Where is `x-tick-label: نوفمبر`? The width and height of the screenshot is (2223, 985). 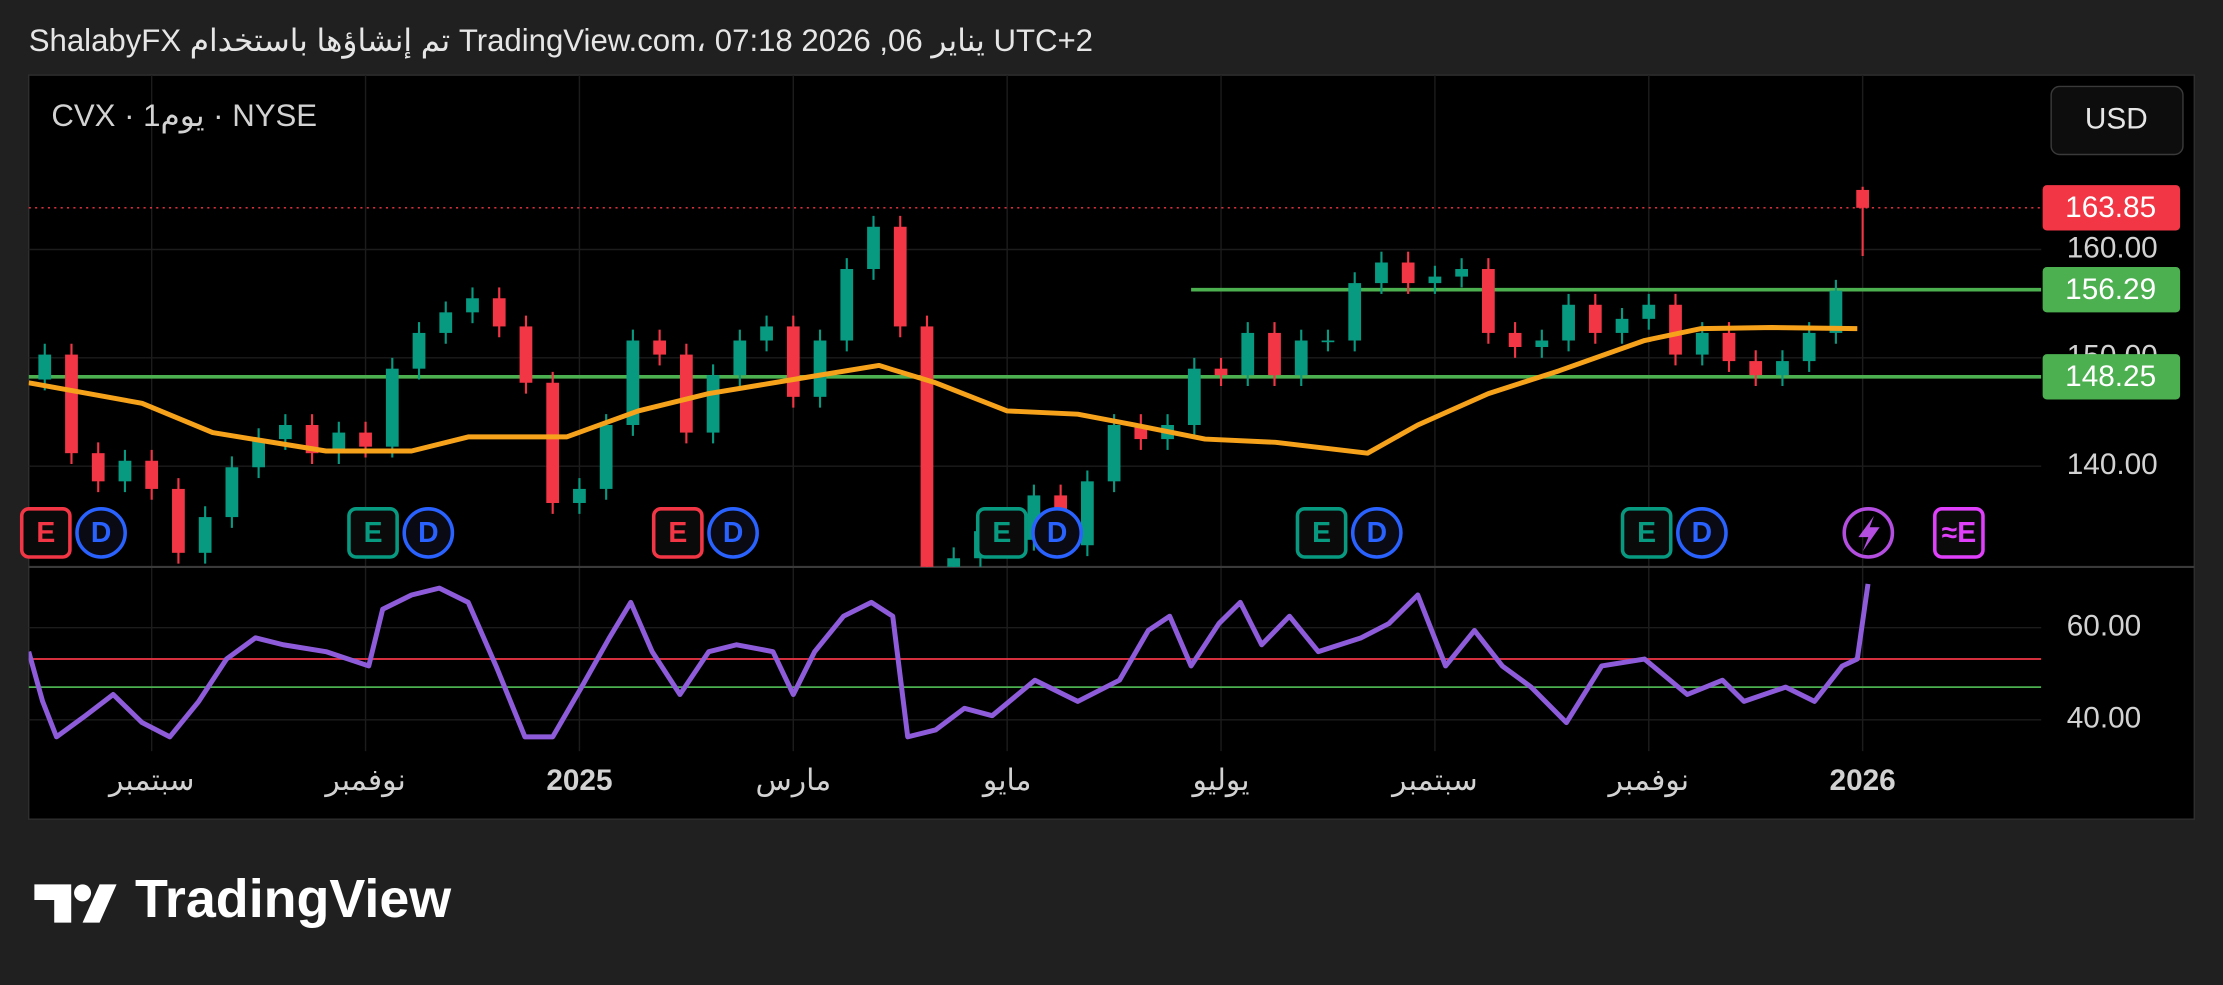
x-tick-label: نوفمبر is located at coordinates (364, 780).